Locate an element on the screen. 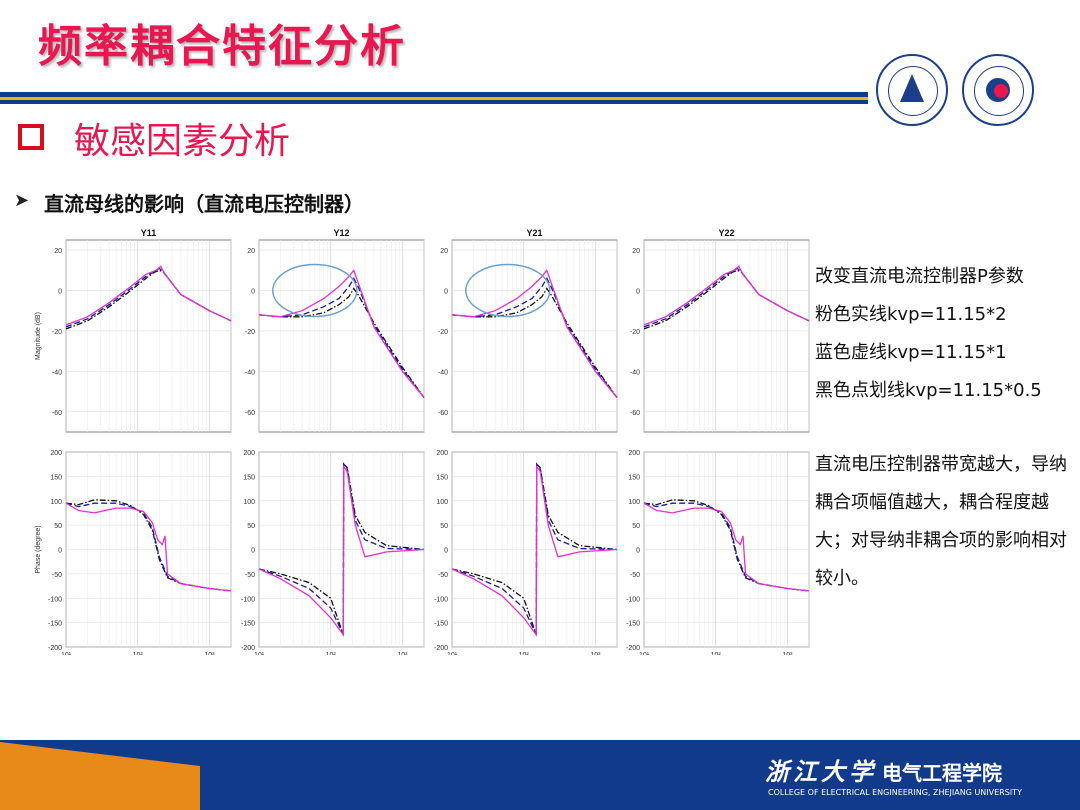 This screenshot has height=810, width=1080. note-line: 粉色实线kvp=11.15*2 is located at coordinates (911, 314).